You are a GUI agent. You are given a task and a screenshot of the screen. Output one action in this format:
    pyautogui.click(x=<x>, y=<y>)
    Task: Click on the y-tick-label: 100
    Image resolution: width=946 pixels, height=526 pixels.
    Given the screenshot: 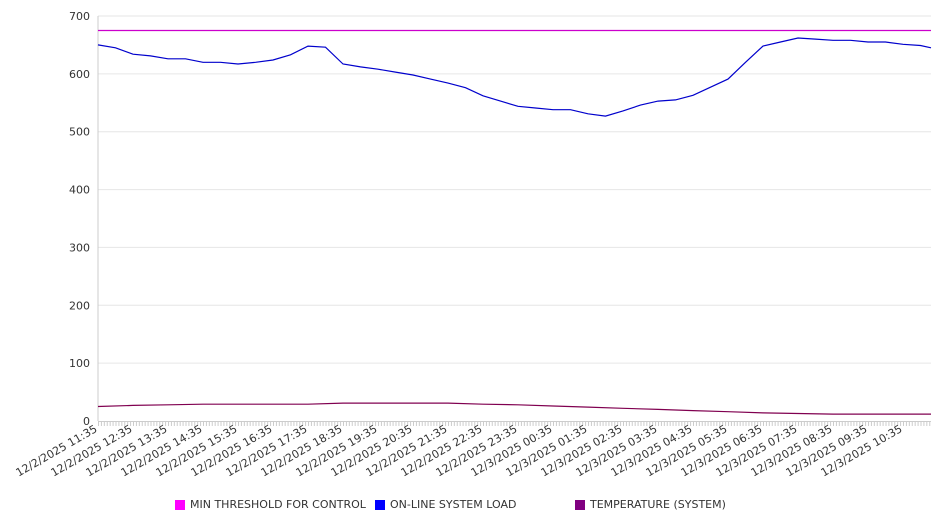 What is the action you would take?
    pyautogui.click(x=79, y=363)
    